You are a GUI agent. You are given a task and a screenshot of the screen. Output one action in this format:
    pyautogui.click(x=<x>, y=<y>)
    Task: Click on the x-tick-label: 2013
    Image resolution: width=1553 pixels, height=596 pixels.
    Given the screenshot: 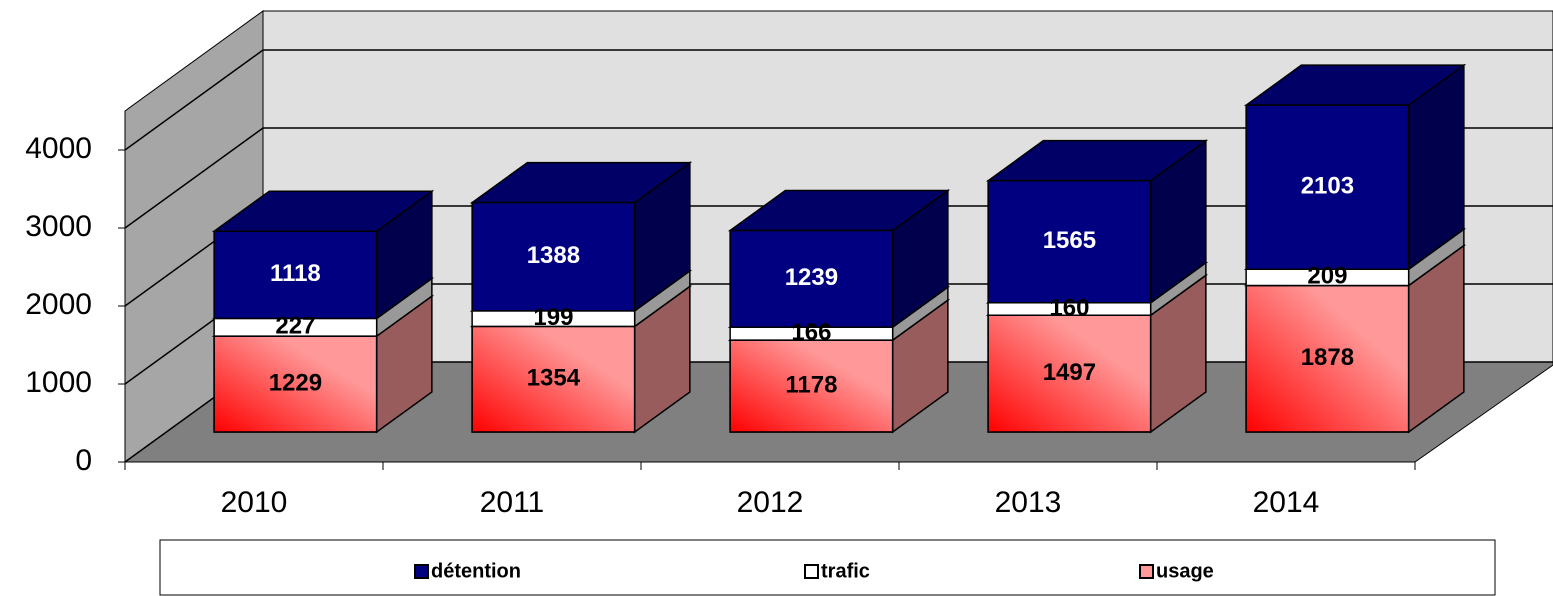 What is the action you would take?
    pyautogui.click(x=1028, y=502)
    